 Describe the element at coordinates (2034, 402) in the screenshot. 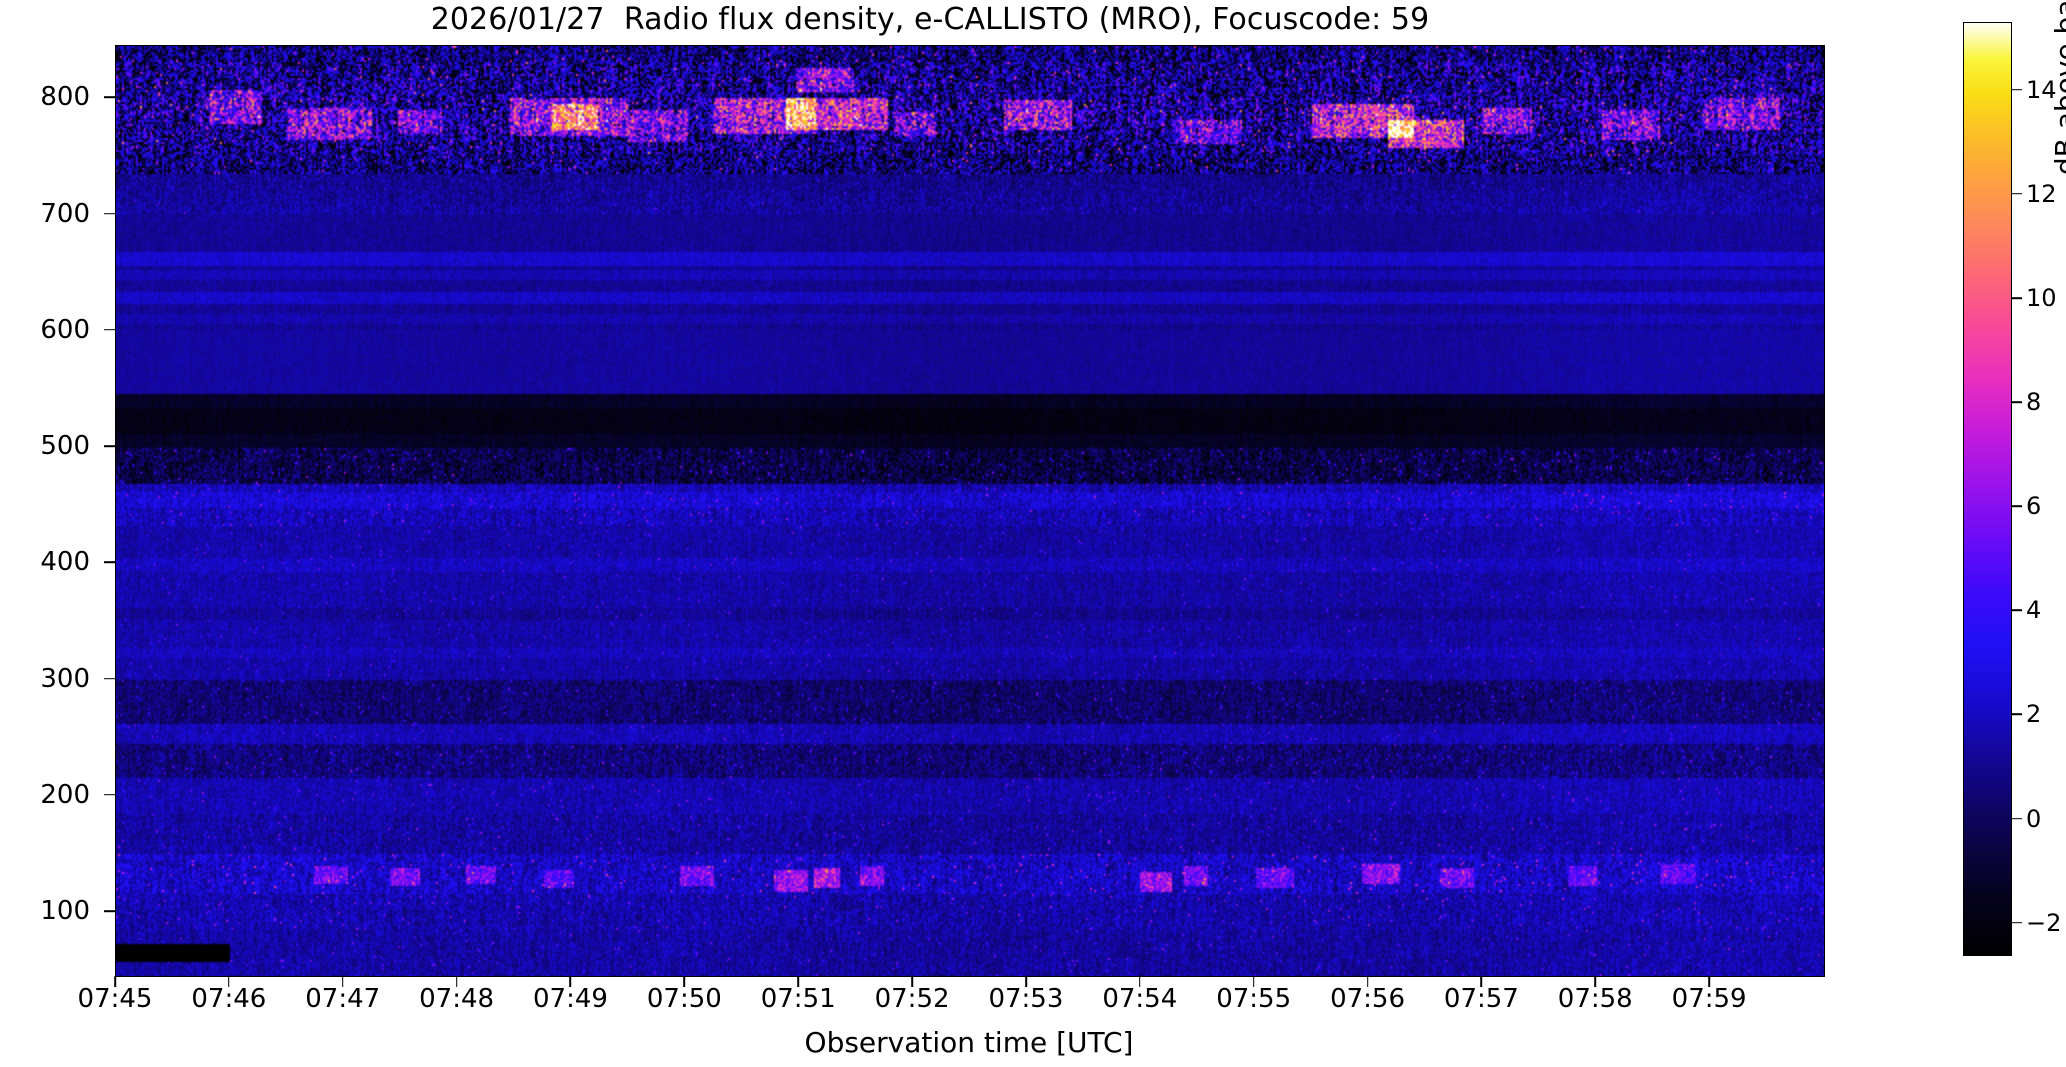

I see `colorbar-tick-label: 8` at that location.